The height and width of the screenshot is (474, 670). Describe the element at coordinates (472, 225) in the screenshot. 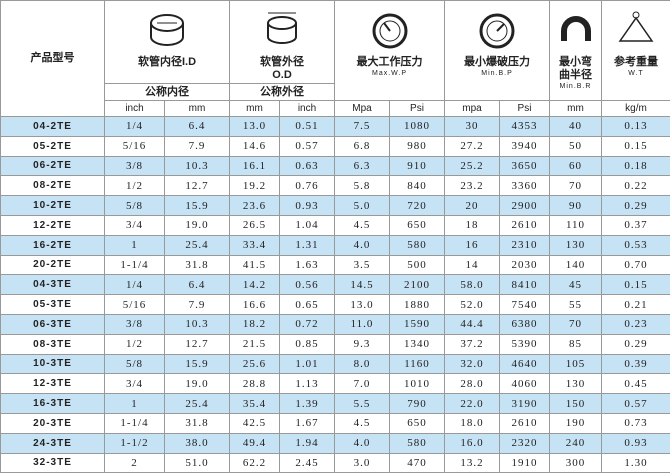

I see `value-cell: 18` at that location.